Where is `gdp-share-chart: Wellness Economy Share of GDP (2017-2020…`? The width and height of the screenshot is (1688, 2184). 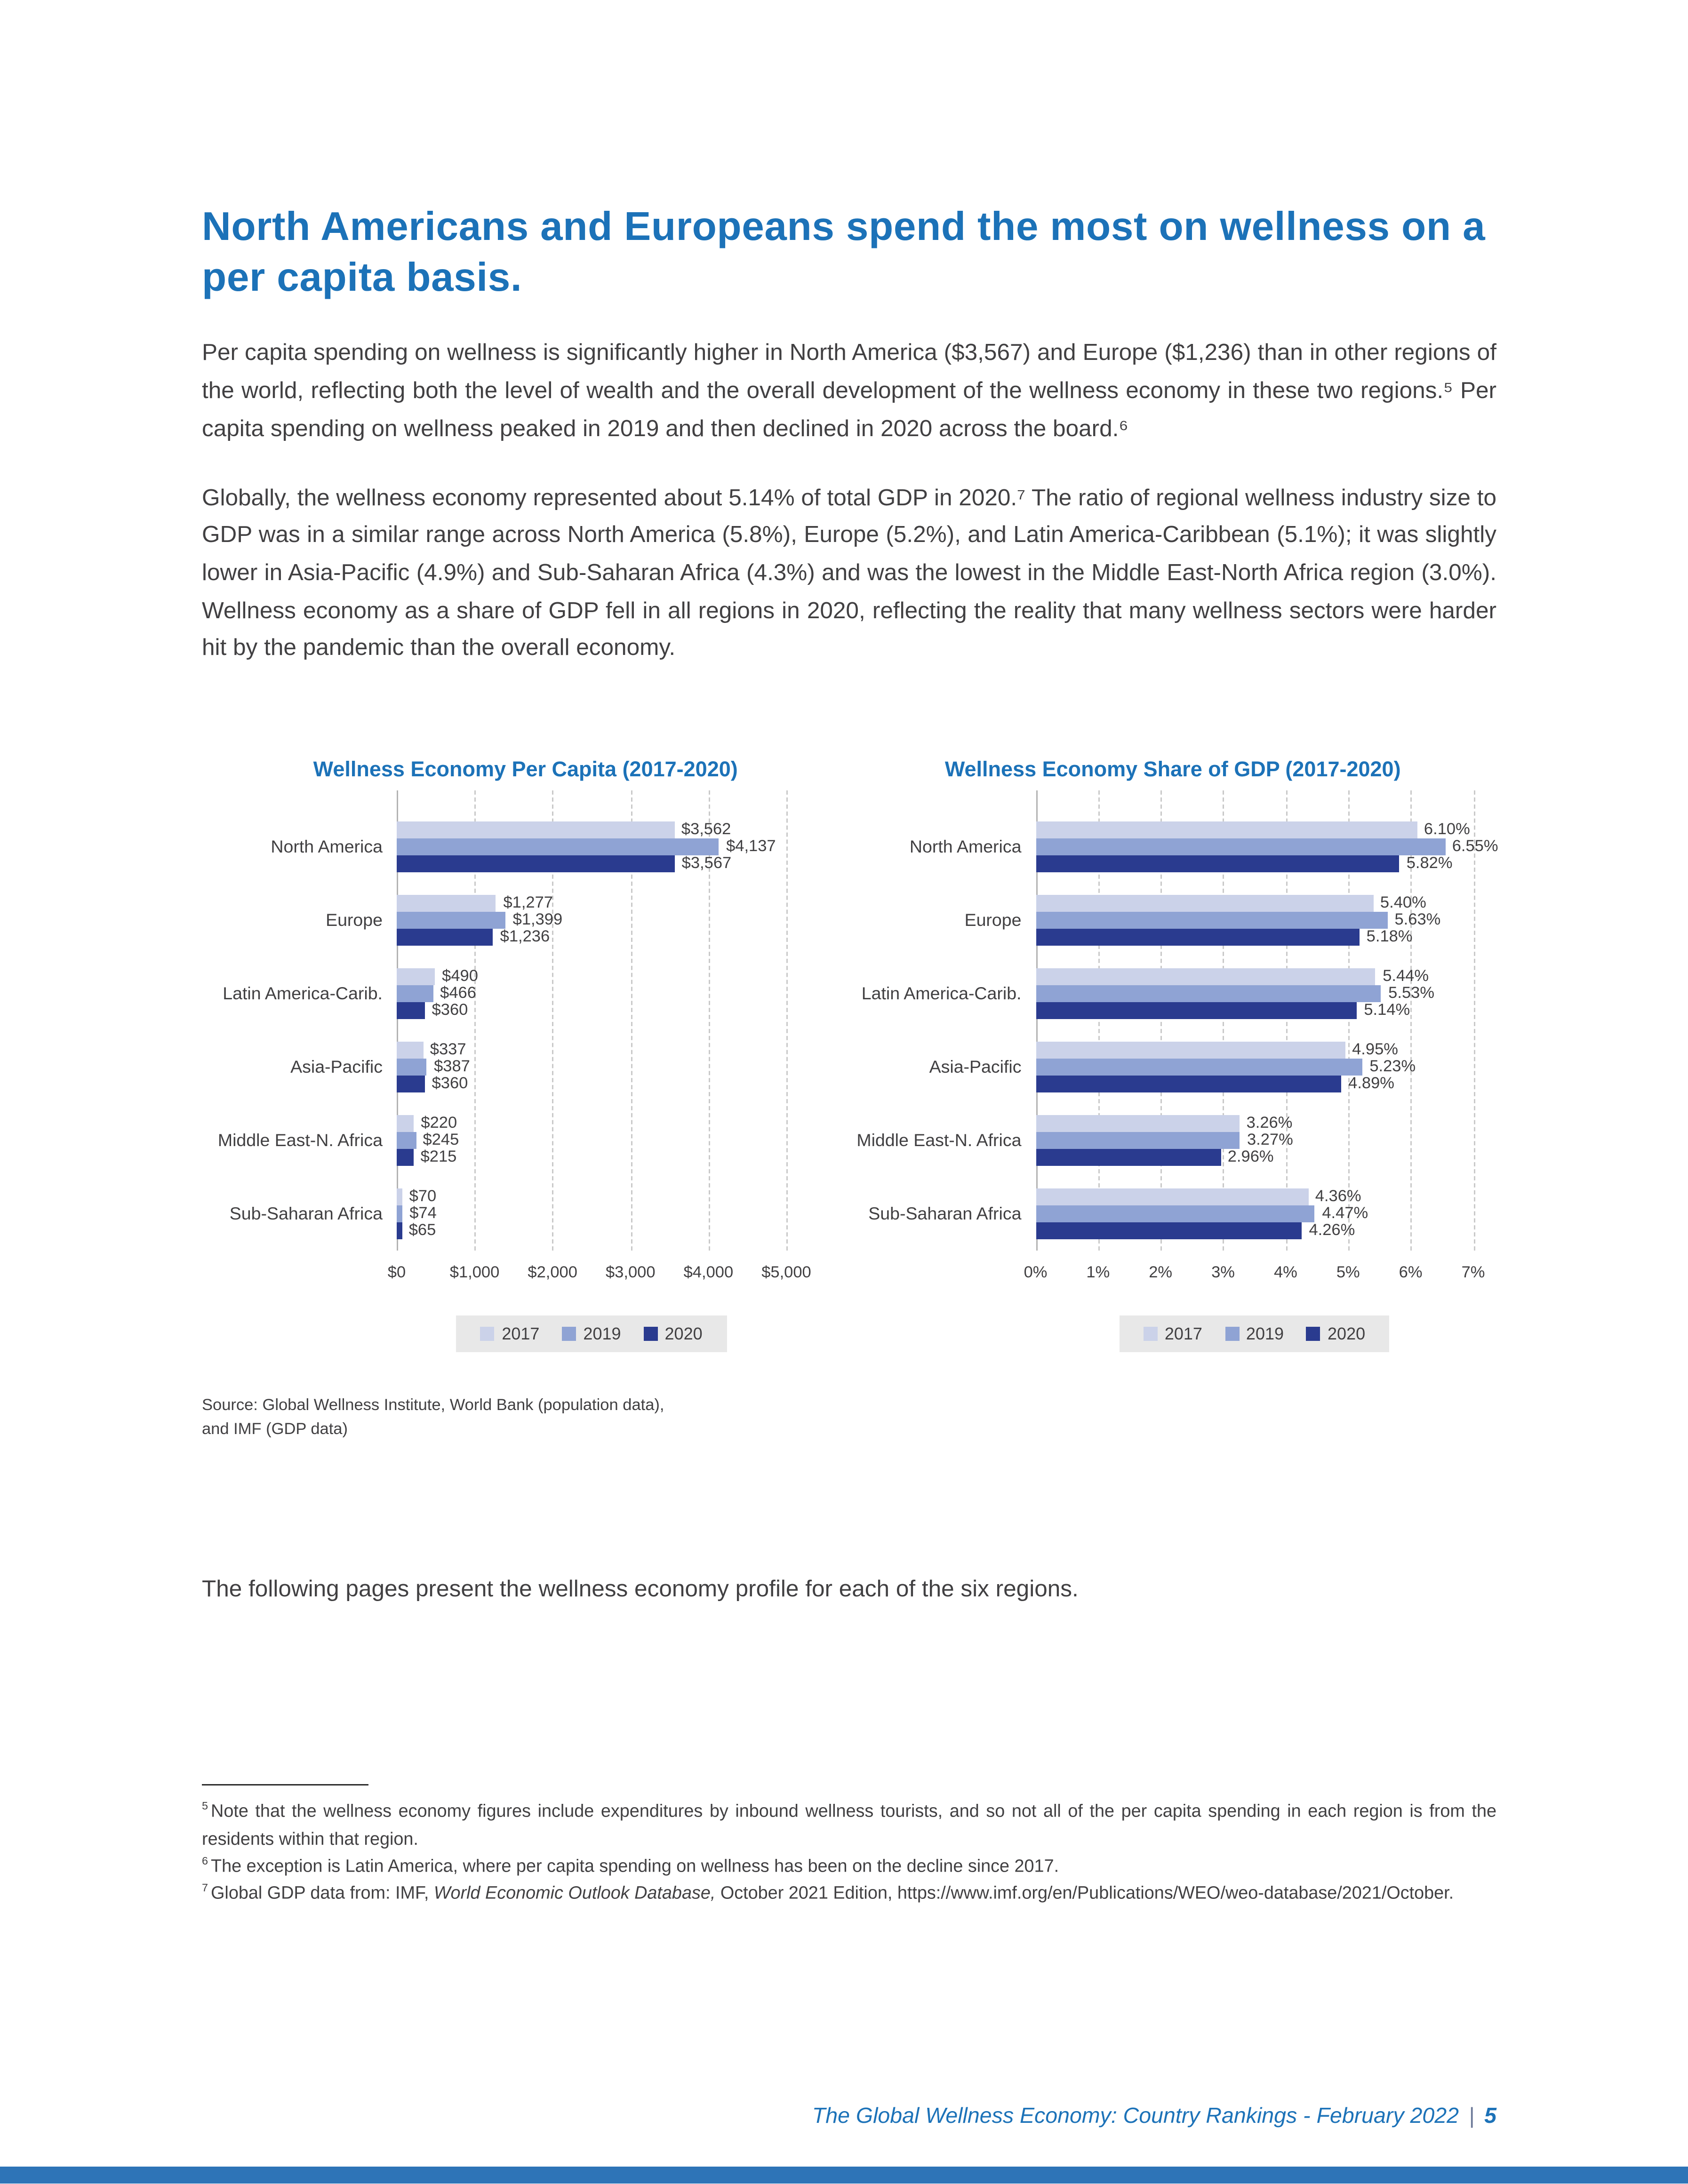
gdp-share-chart: Wellness Economy Share of GDP (2017-2020… is located at coordinates (1173, 1055).